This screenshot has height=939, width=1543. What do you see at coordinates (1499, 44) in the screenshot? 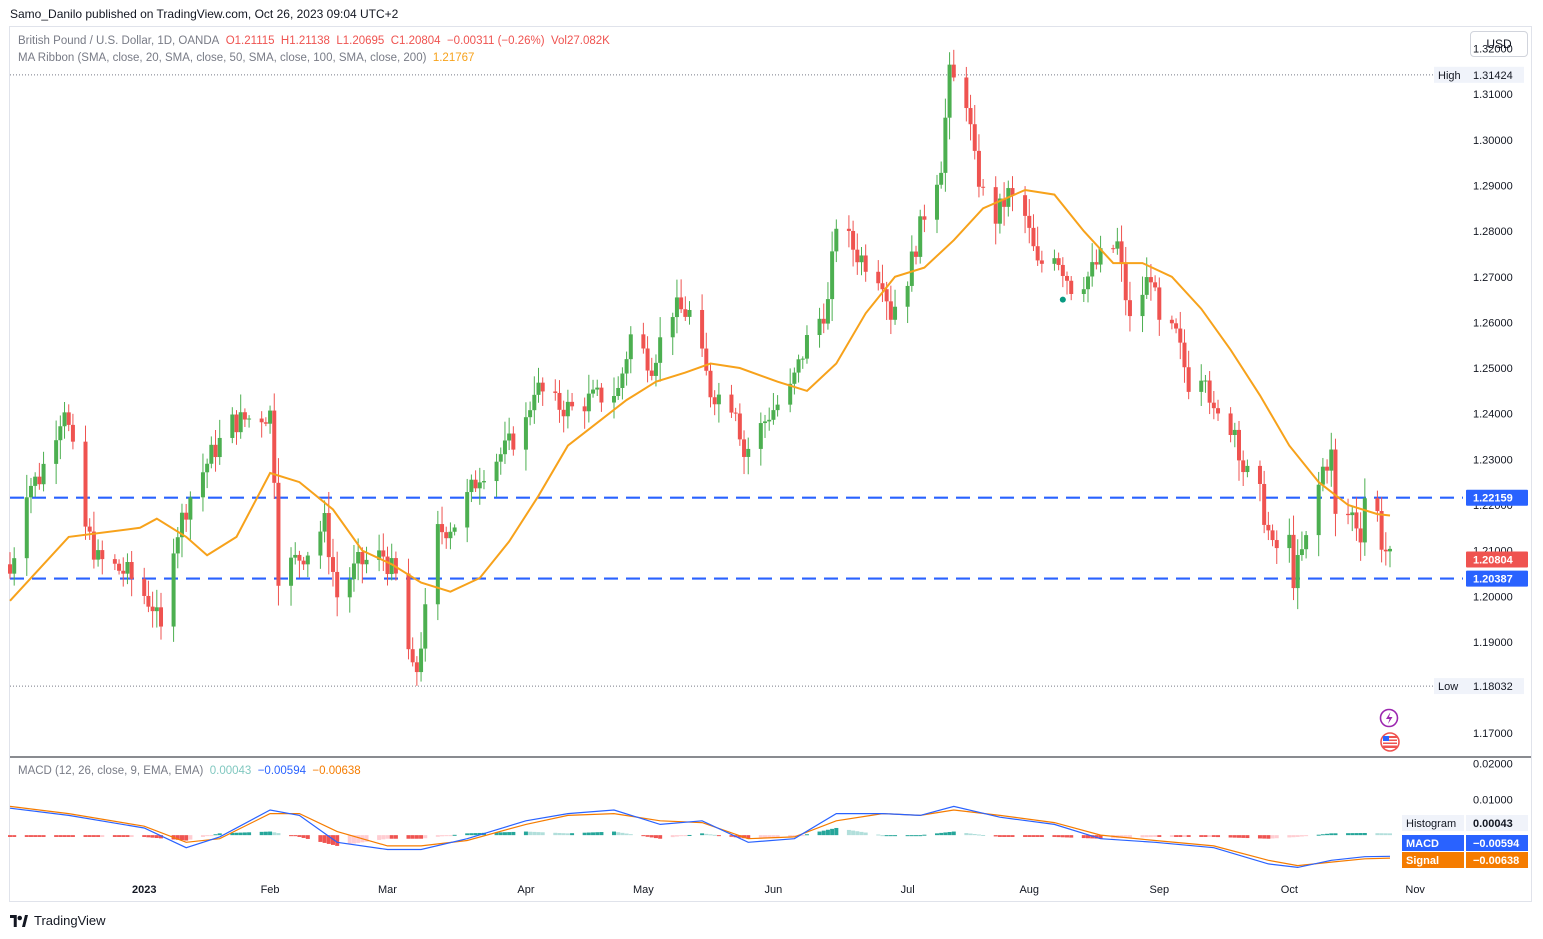
I see `currency-button: USD` at bounding box center [1499, 44].